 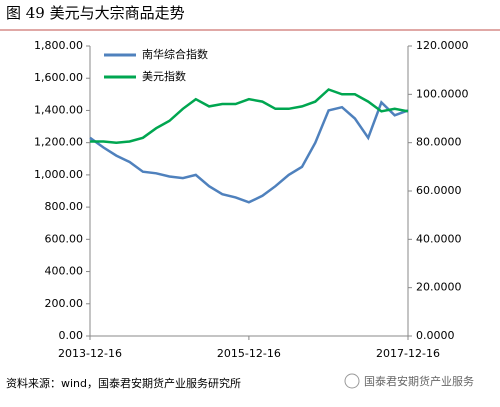 I want to click on x-tick-label: 2015-12-16, so click(x=249, y=353).